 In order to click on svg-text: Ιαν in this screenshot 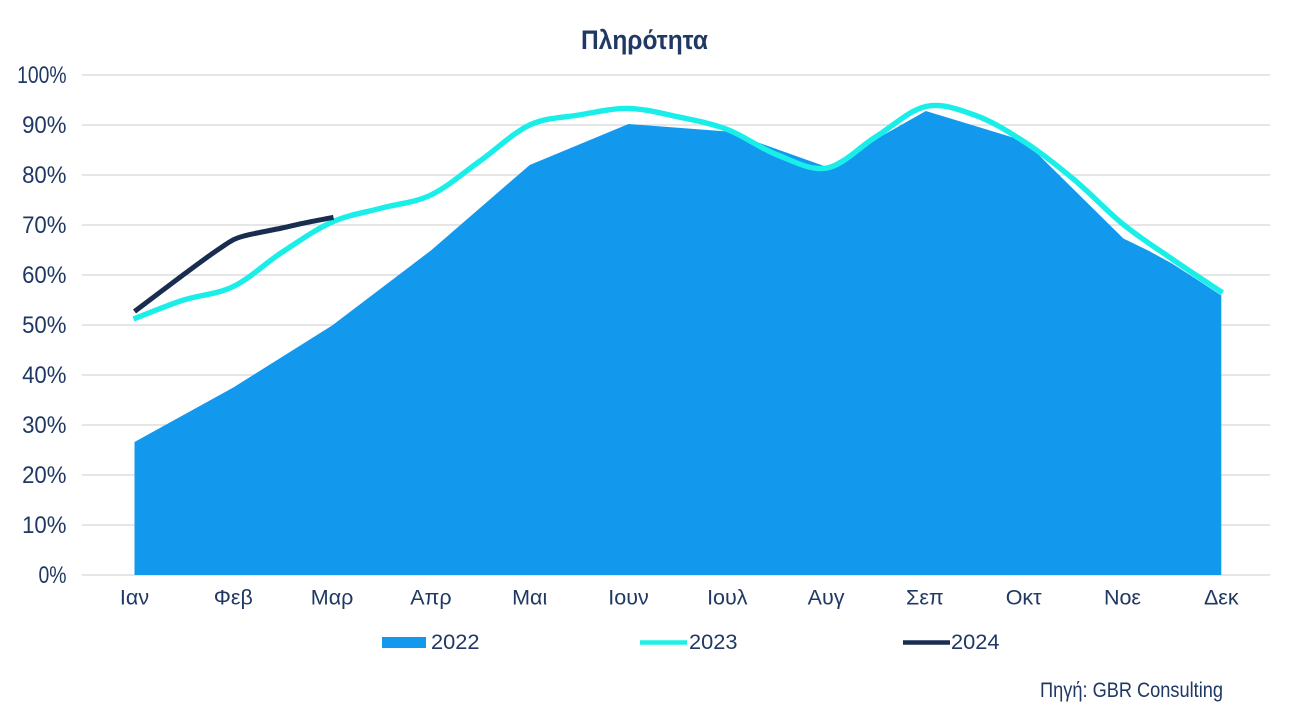, I will do `click(134, 598)`.